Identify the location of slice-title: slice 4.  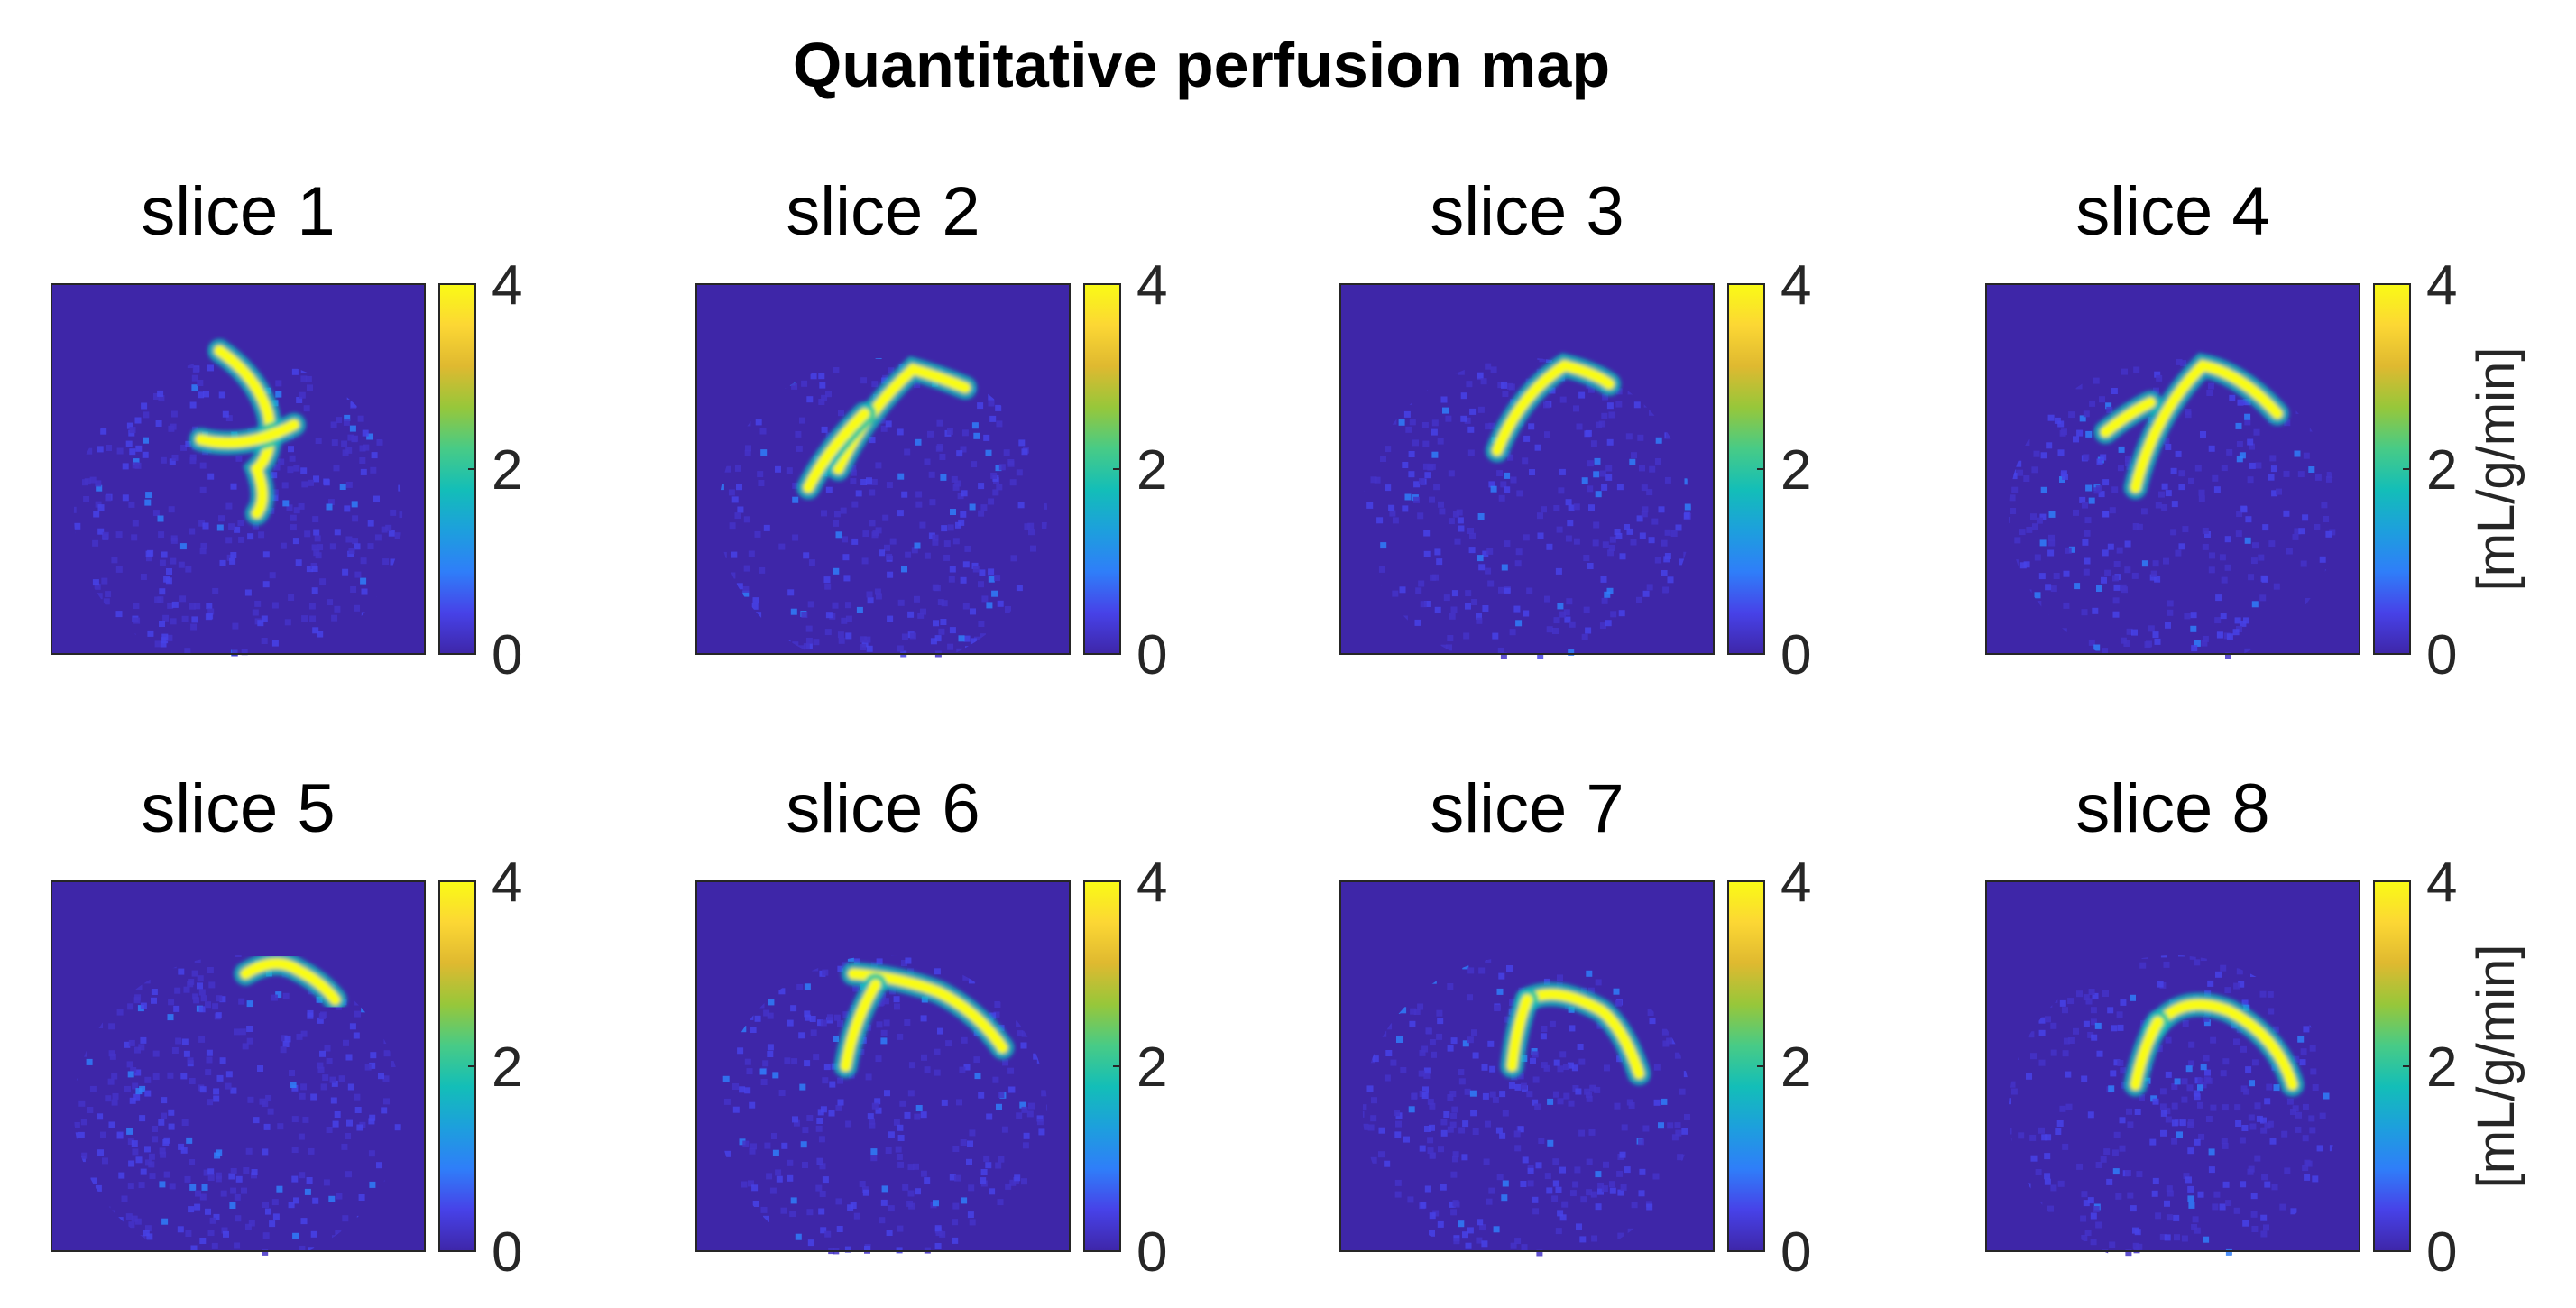
(2172, 211).